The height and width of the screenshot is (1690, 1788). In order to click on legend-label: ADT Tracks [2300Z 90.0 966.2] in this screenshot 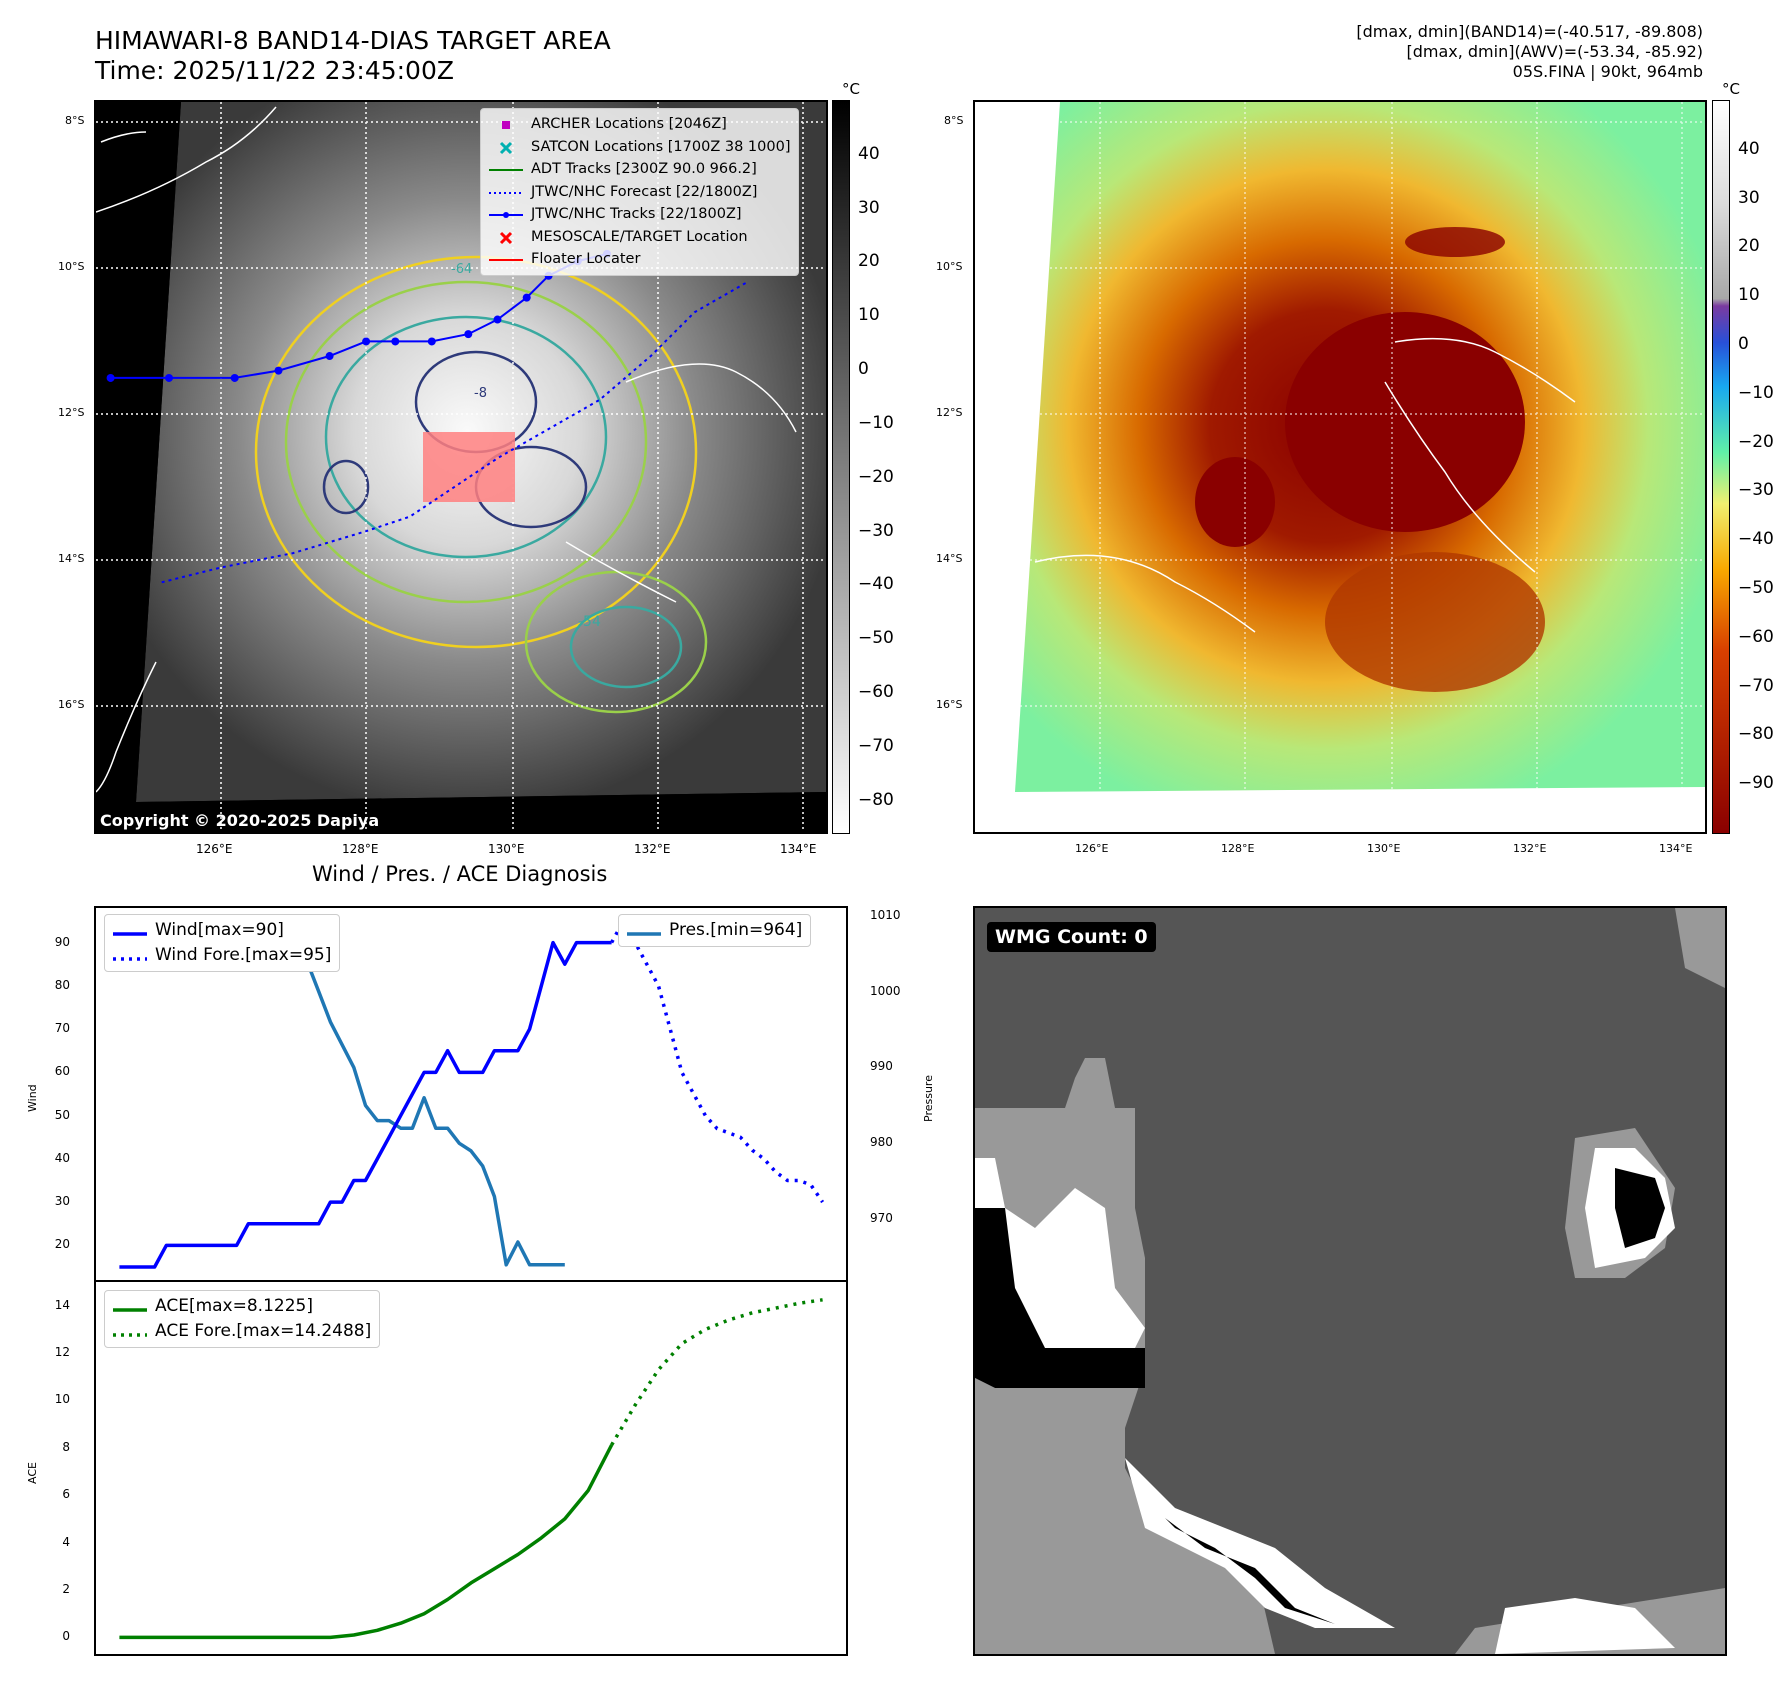, I will do `click(644, 169)`.